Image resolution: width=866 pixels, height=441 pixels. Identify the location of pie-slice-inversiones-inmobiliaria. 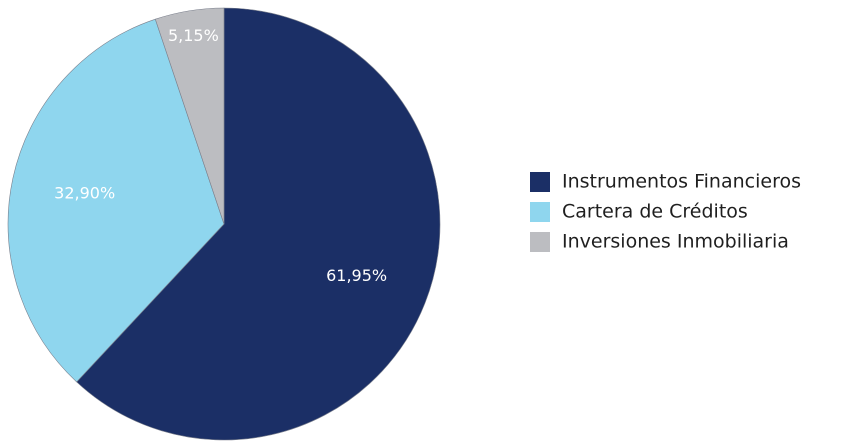
(189, 116).